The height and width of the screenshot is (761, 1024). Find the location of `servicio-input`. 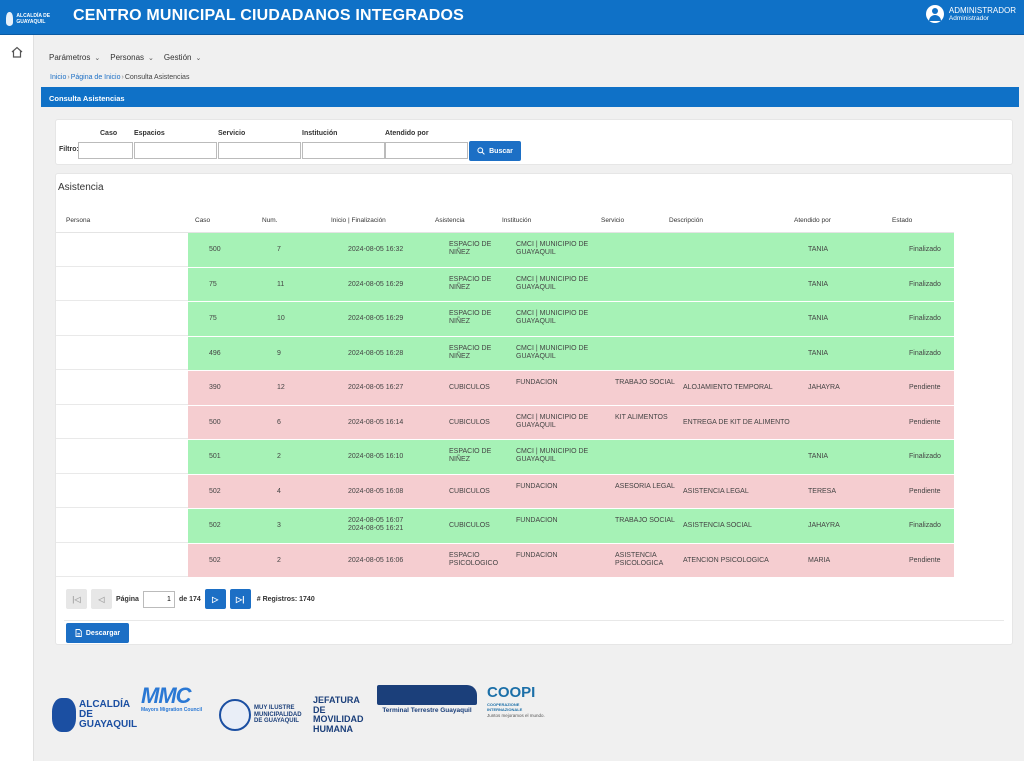

servicio-input is located at coordinates (259, 150).